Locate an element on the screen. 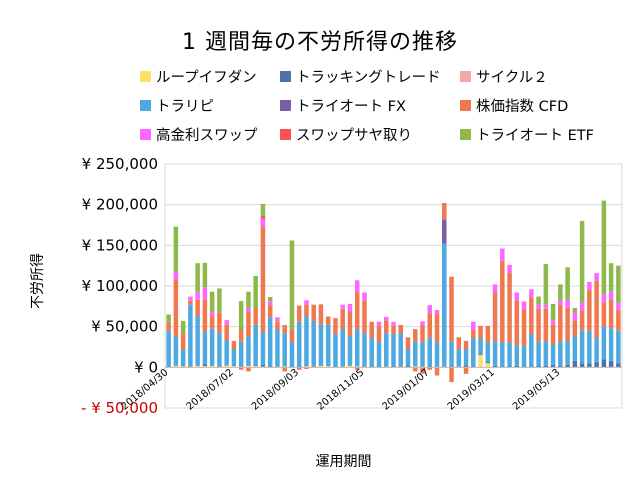 This screenshot has height=480, width=640. legend-item: ループイフダン is located at coordinates (198, 76).